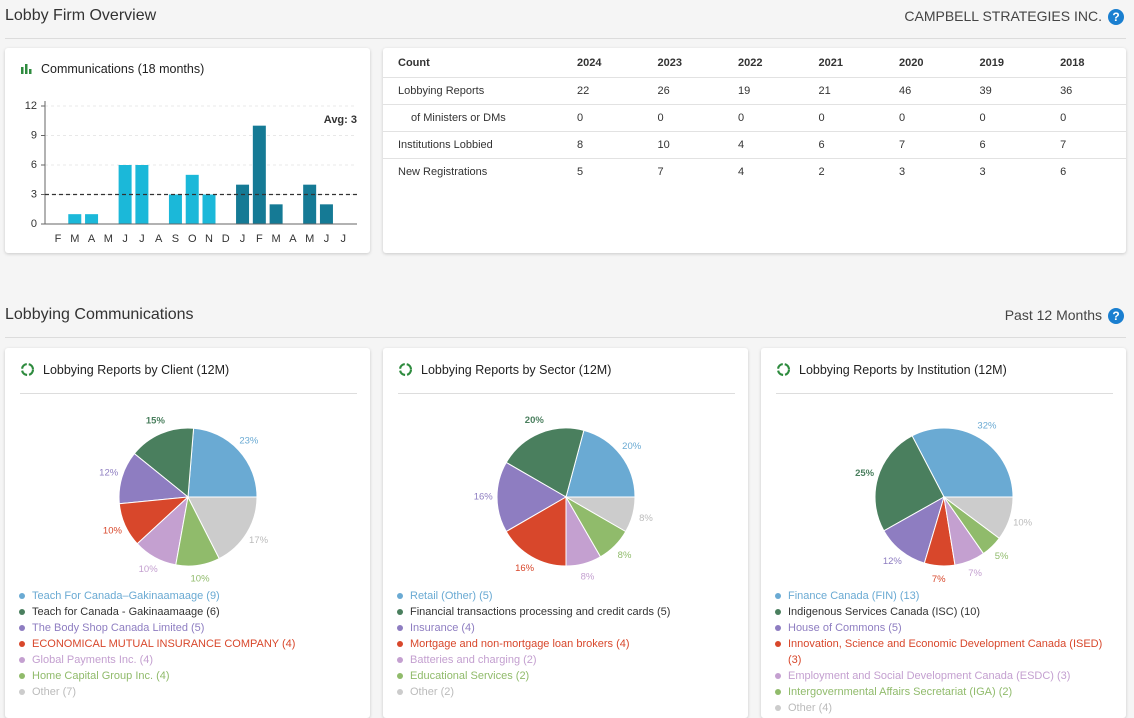 Image resolution: width=1134 pixels, height=718 pixels. I want to click on legend-label: House of Commons (5), so click(845, 628).